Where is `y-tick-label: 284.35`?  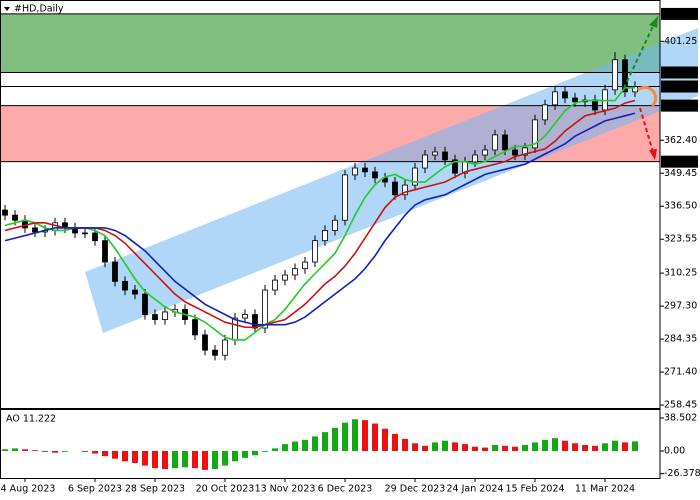 y-tick-label: 284.35 is located at coordinates (680, 339).